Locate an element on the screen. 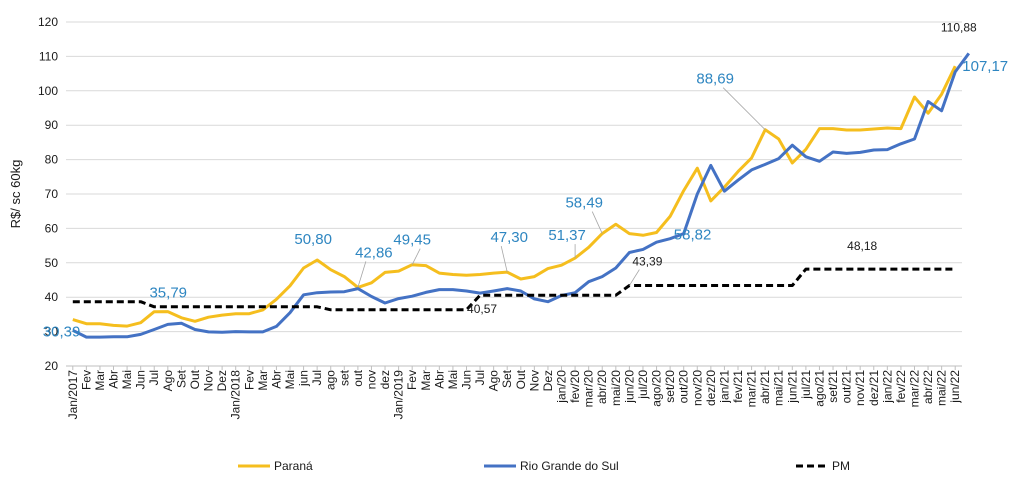 This screenshot has width=1024, height=496. x-tick-label: mar/20 is located at coordinates (589, 389).